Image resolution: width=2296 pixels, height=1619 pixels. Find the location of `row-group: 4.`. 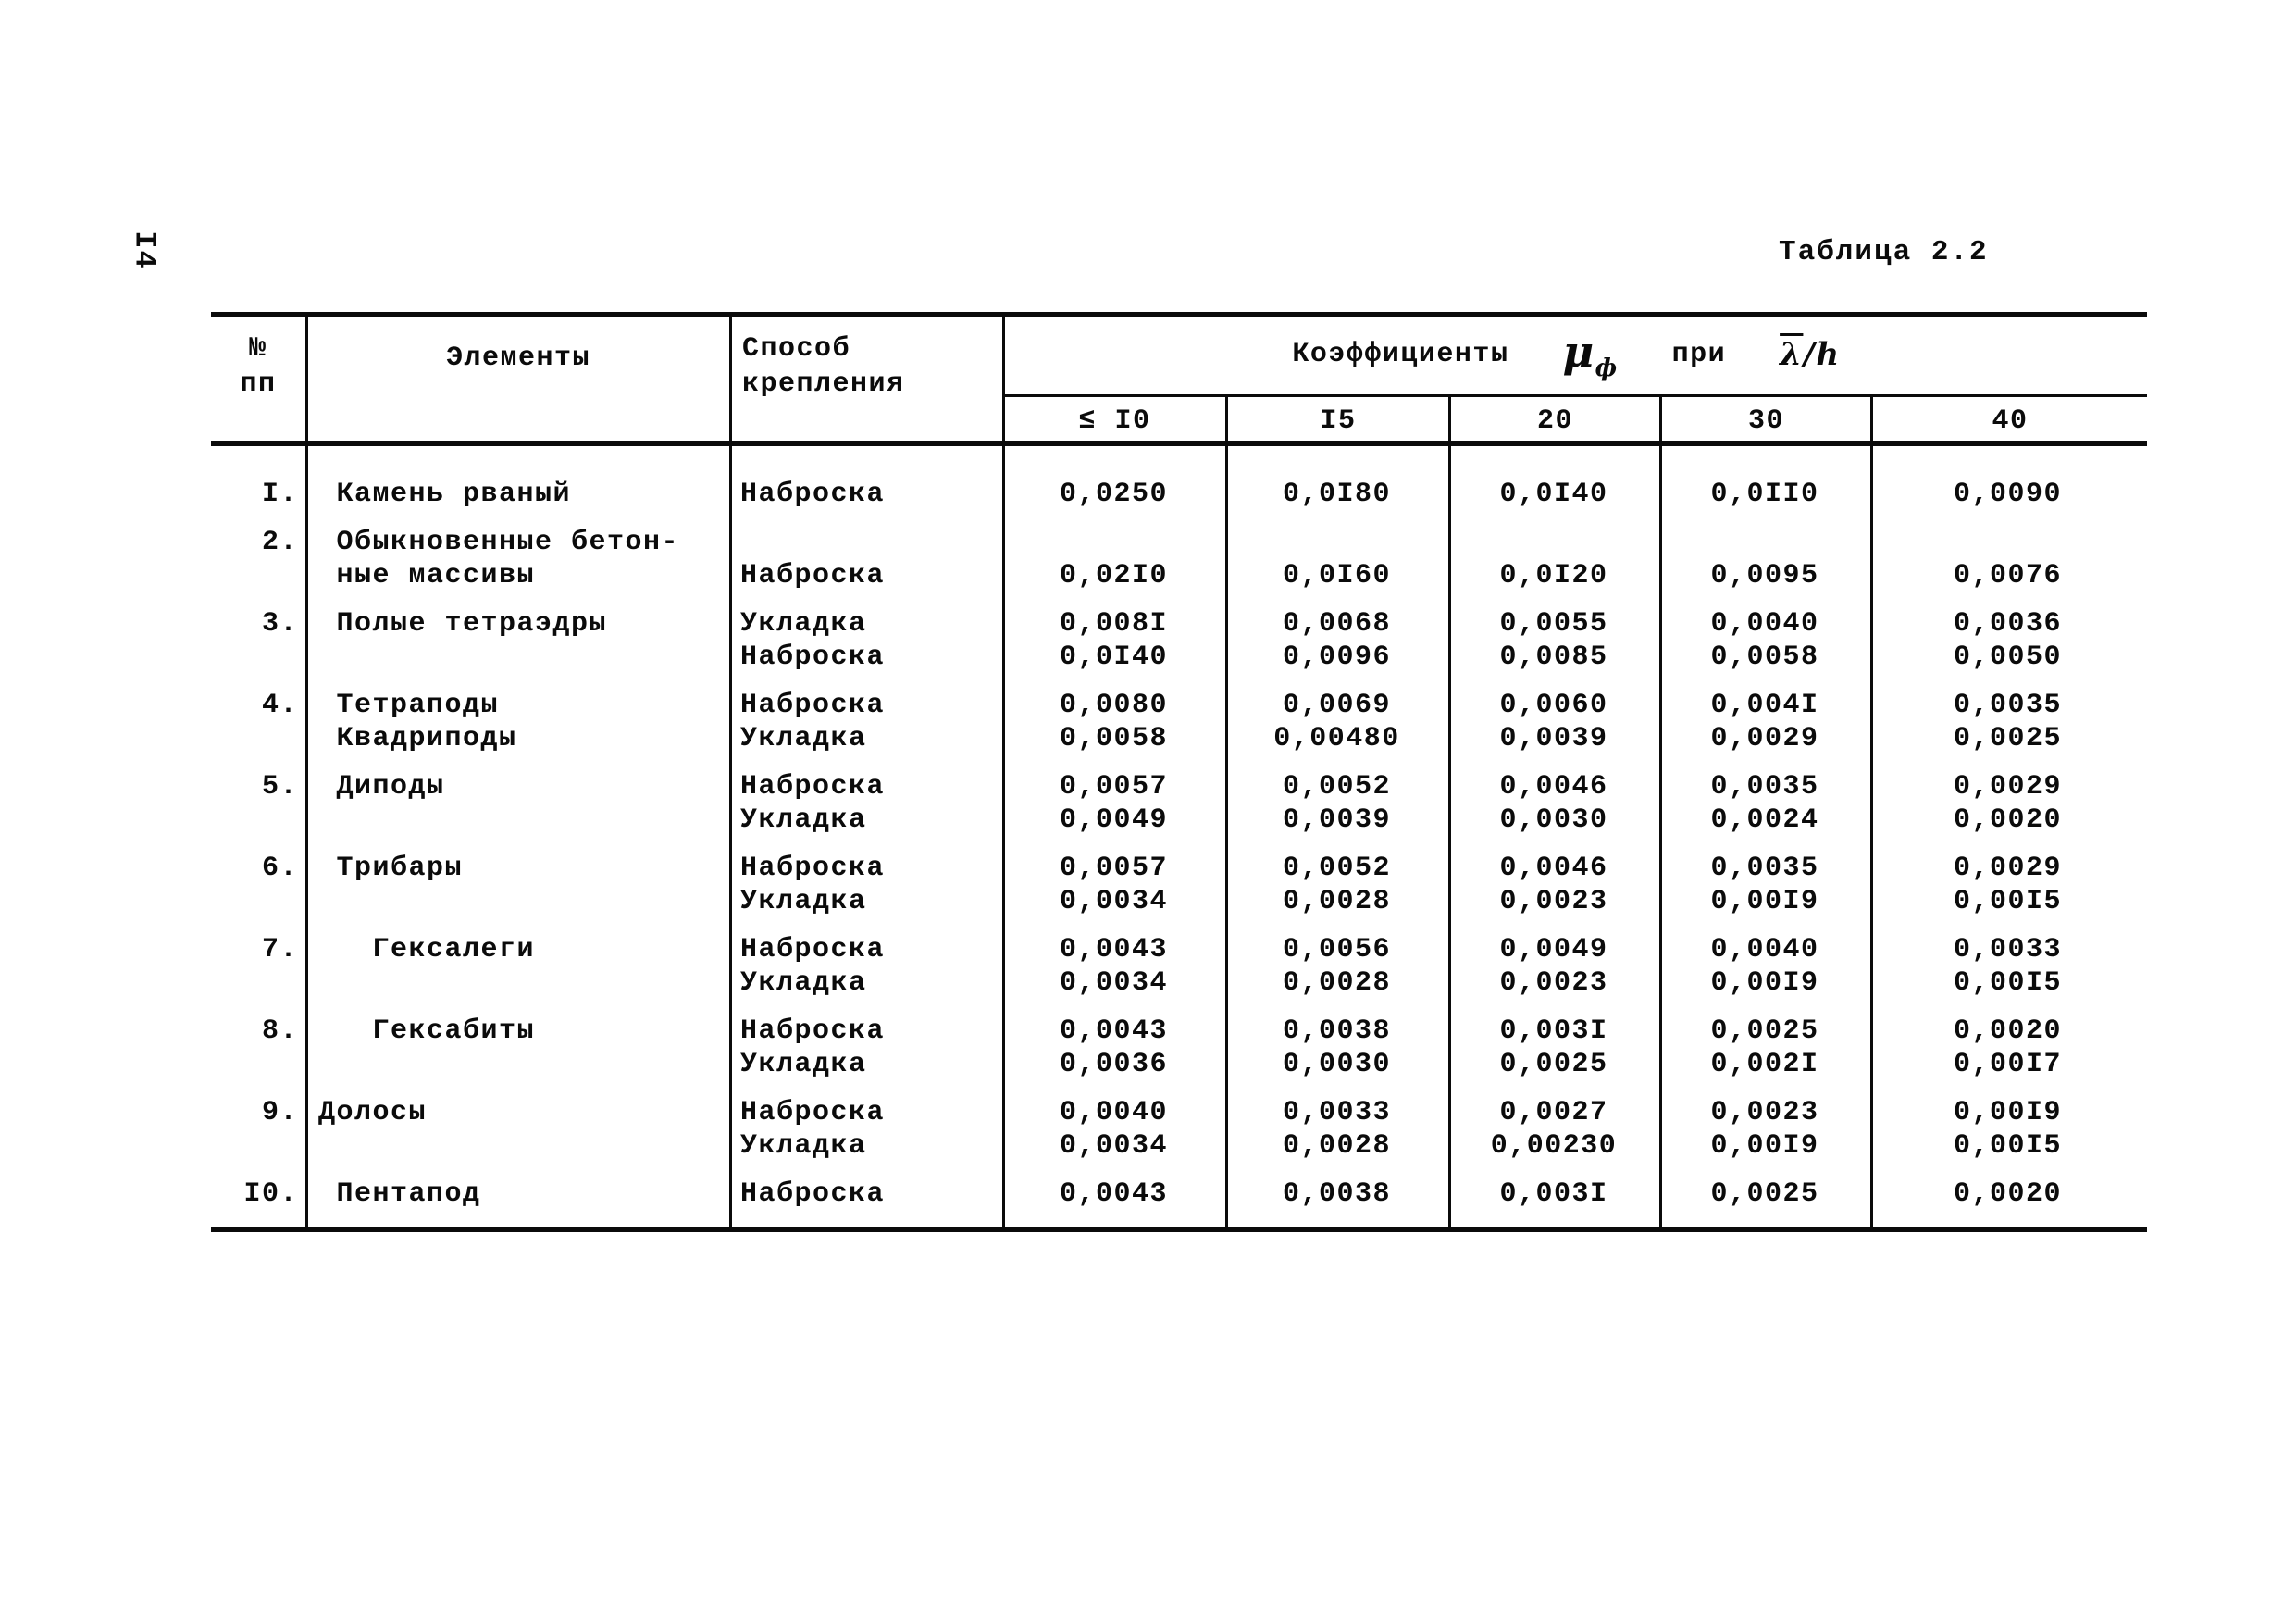

row-group: 4. is located at coordinates (258, 722).